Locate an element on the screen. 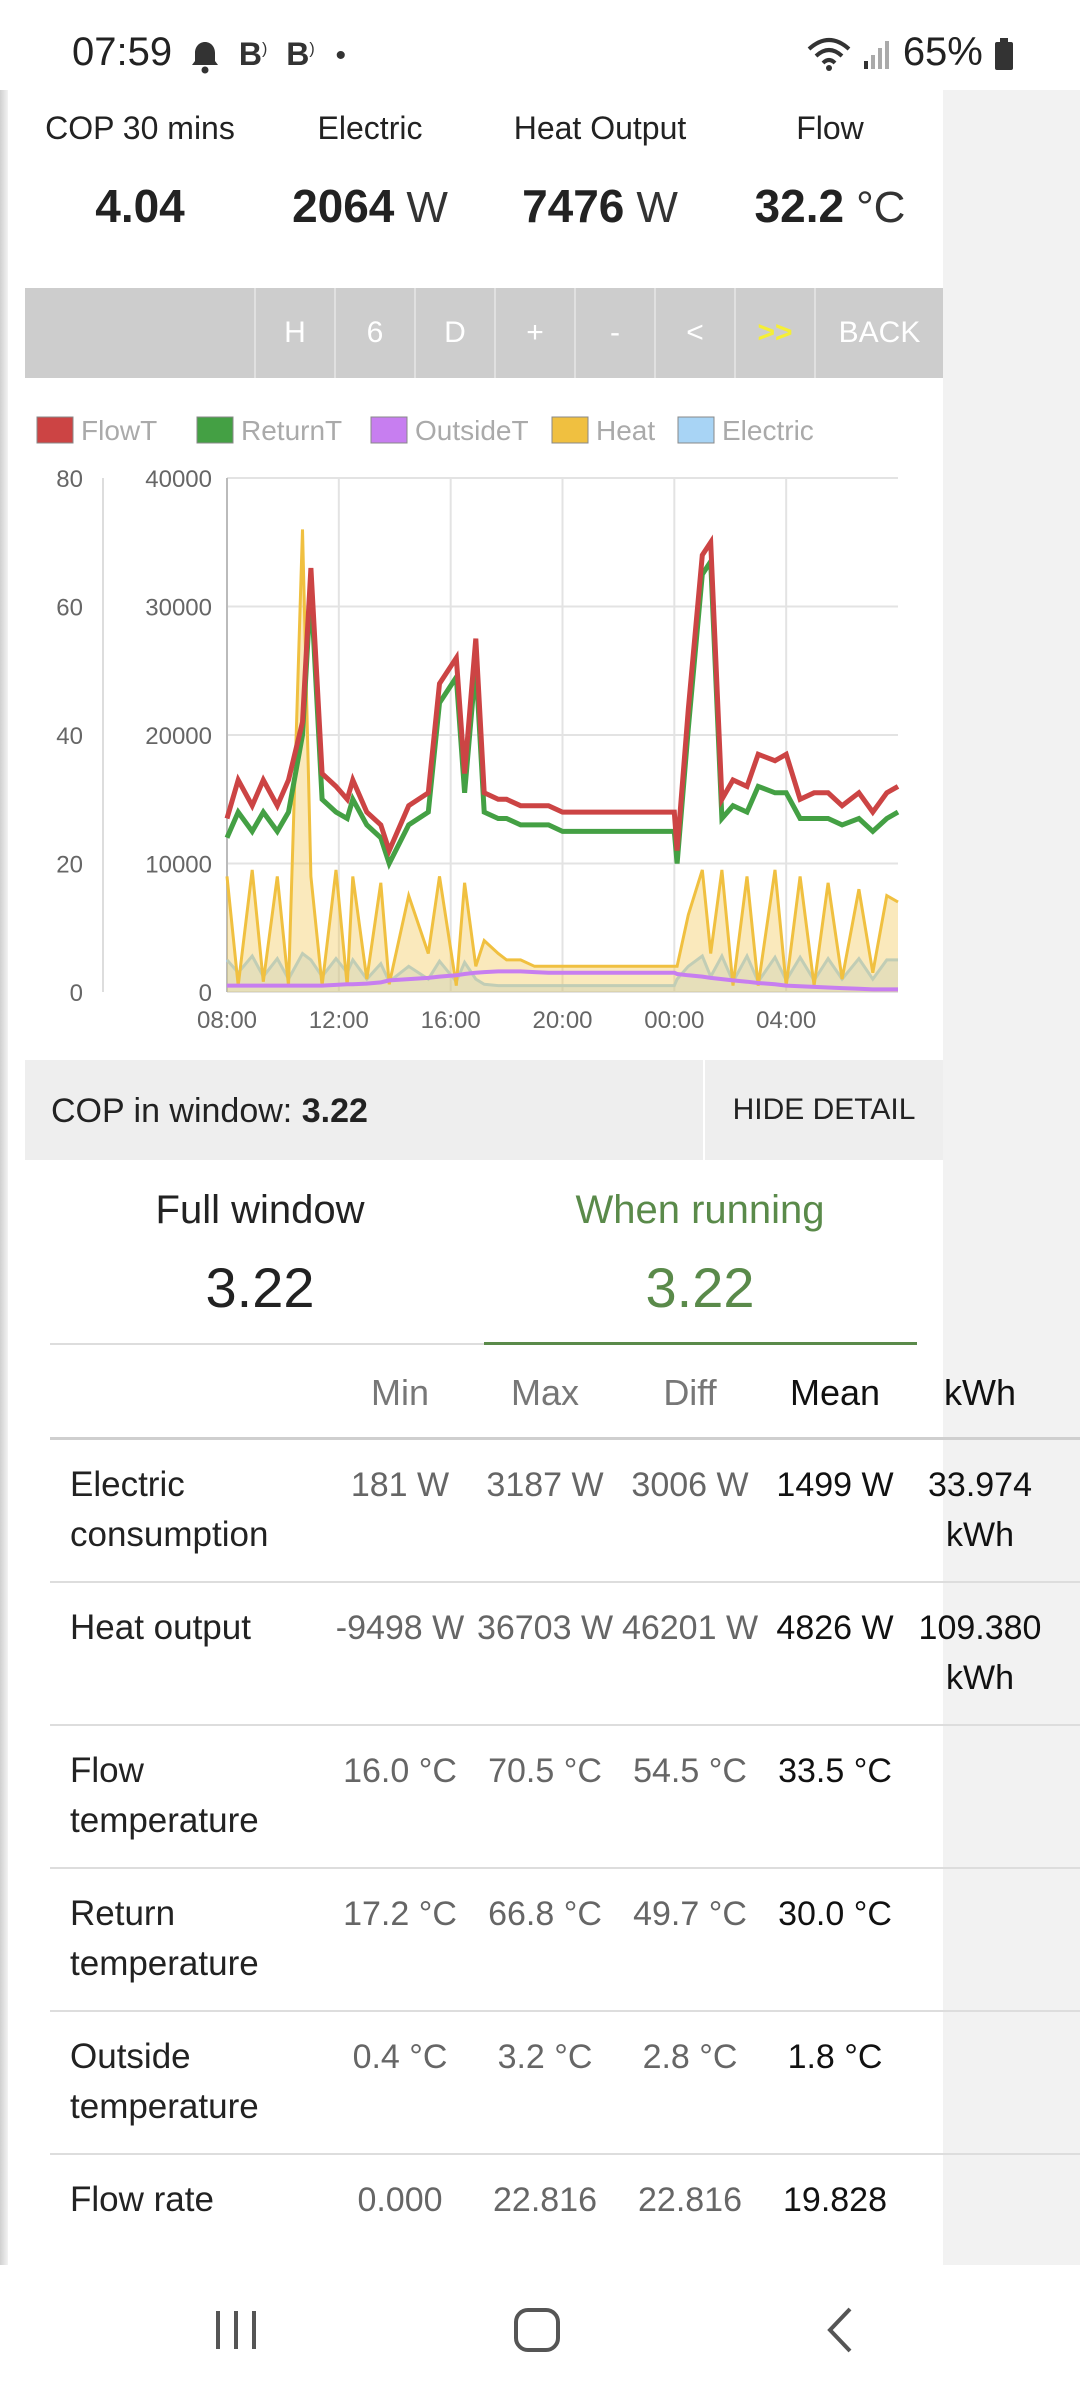 This screenshot has height=2400, width=1080. system-nav-bar is located at coordinates (540, 2332).